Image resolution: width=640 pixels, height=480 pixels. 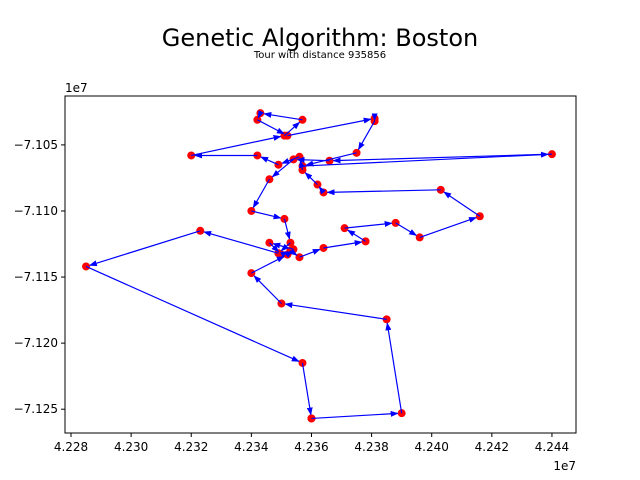 What do you see at coordinates (36, 409) in the screenshot?
I see `y-tick-label: −7.125` at bounding box center [36, 409].